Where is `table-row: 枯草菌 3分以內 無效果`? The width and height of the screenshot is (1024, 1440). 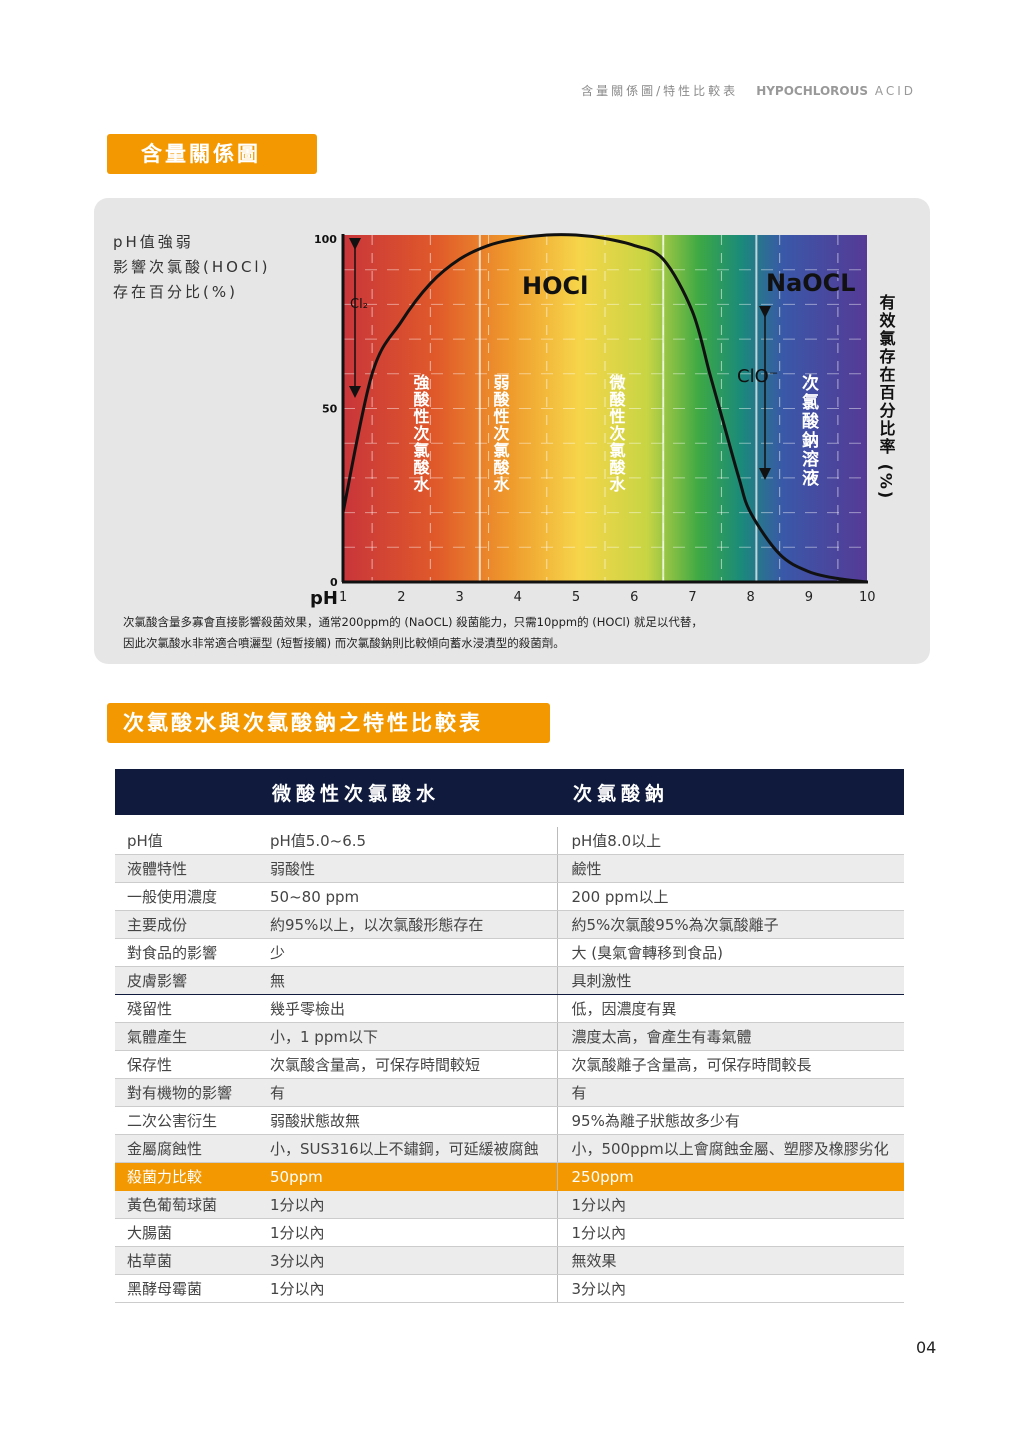
table-row: 枯草菌 3分以內 無效果 is located at coordinates (509, 1260).